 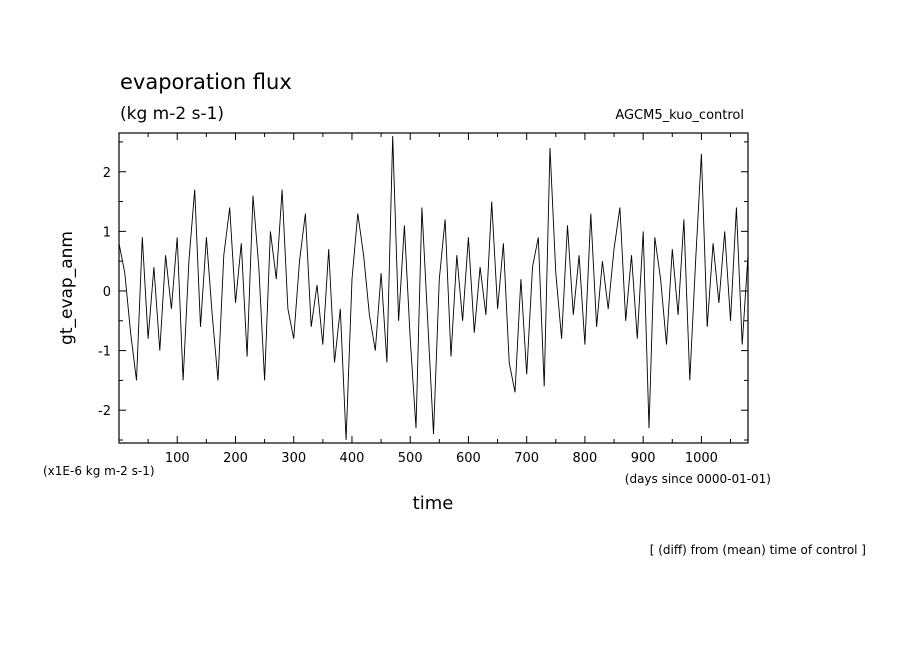 What do you see at coordinates (177, 458) in the screenshot?
I see `x-tick-label: 100` at bounding box center [177, 458].